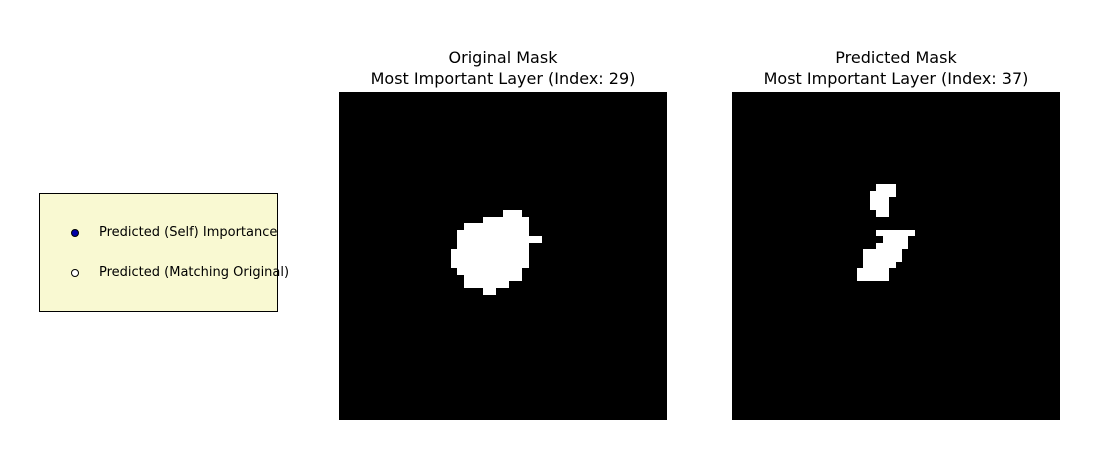 The width and height of the screenshot is (1116, 474). I want to click on original-mask-spur, so click(532, 239).